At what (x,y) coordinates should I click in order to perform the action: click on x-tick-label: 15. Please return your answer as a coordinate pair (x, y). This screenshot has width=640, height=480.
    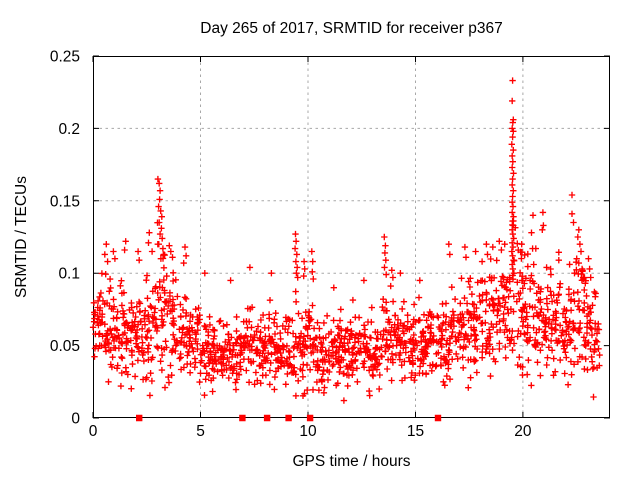
    Looking at the image, I should click on (415, 431).